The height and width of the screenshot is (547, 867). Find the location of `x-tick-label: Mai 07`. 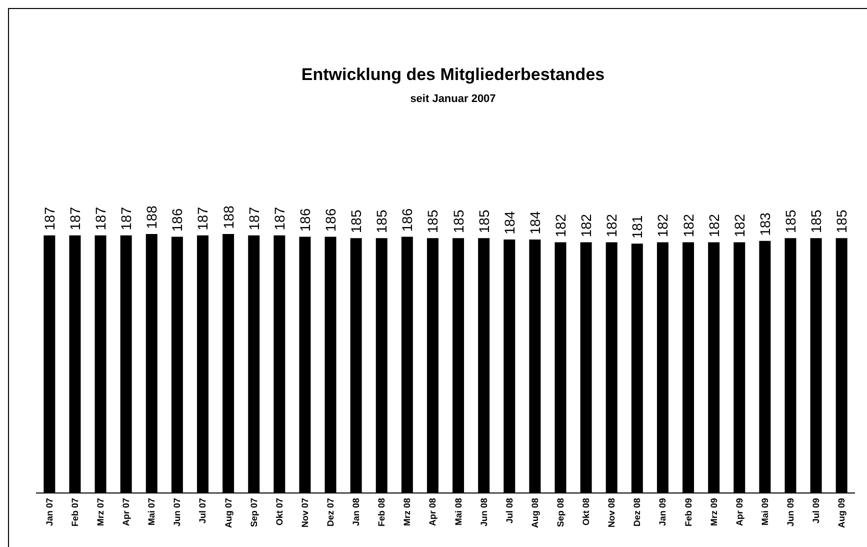

x-tick-label: Mai 07 is located at coordinates (151, 512).